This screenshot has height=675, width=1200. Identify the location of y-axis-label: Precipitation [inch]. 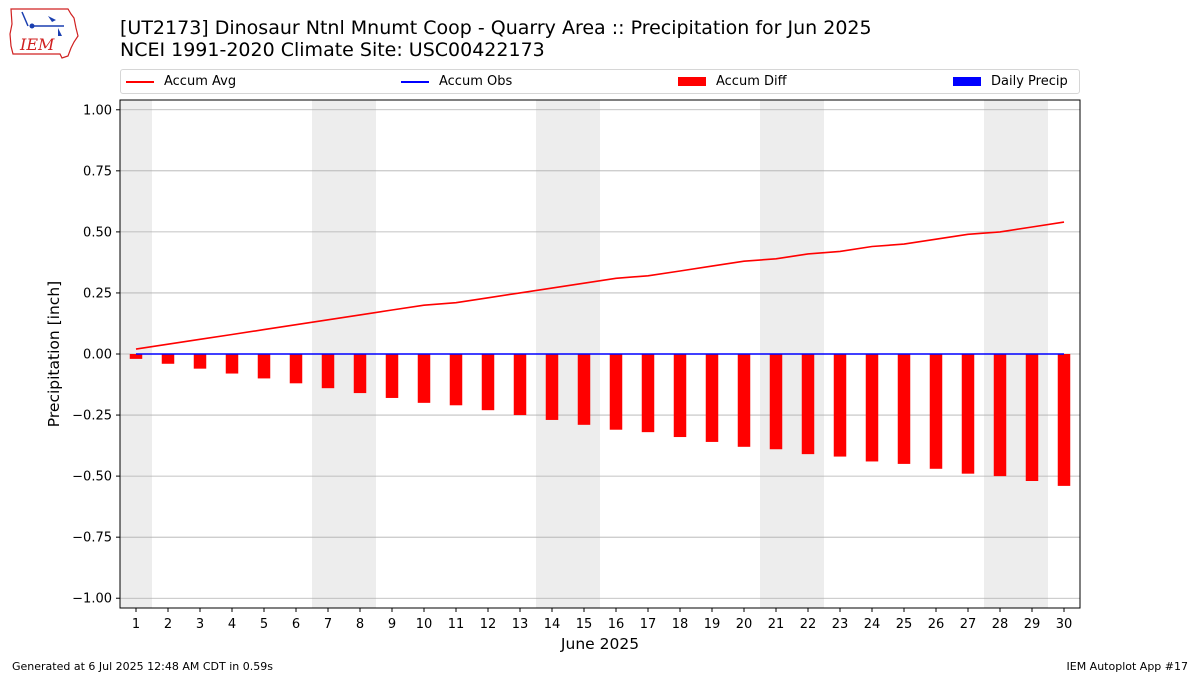
(54, 354).